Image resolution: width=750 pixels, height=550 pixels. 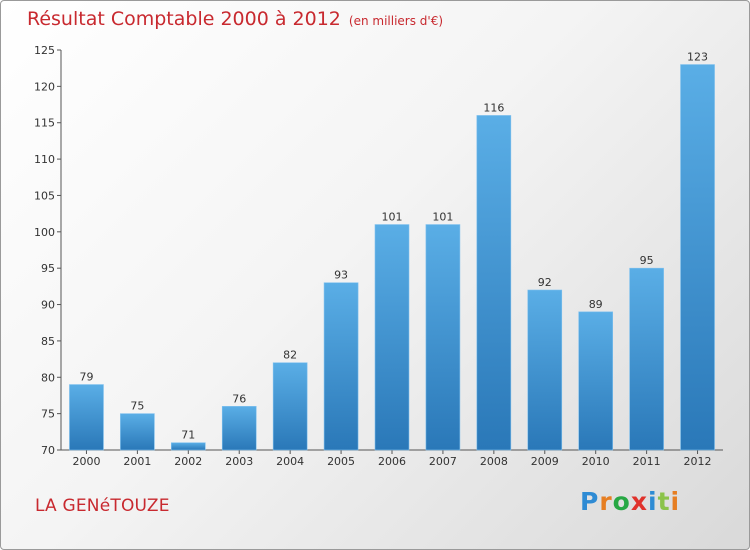 What do you see at coordinates (664, 501) in the screenshot?
I see `logo-letter: t` at bounding box center [664, 501].